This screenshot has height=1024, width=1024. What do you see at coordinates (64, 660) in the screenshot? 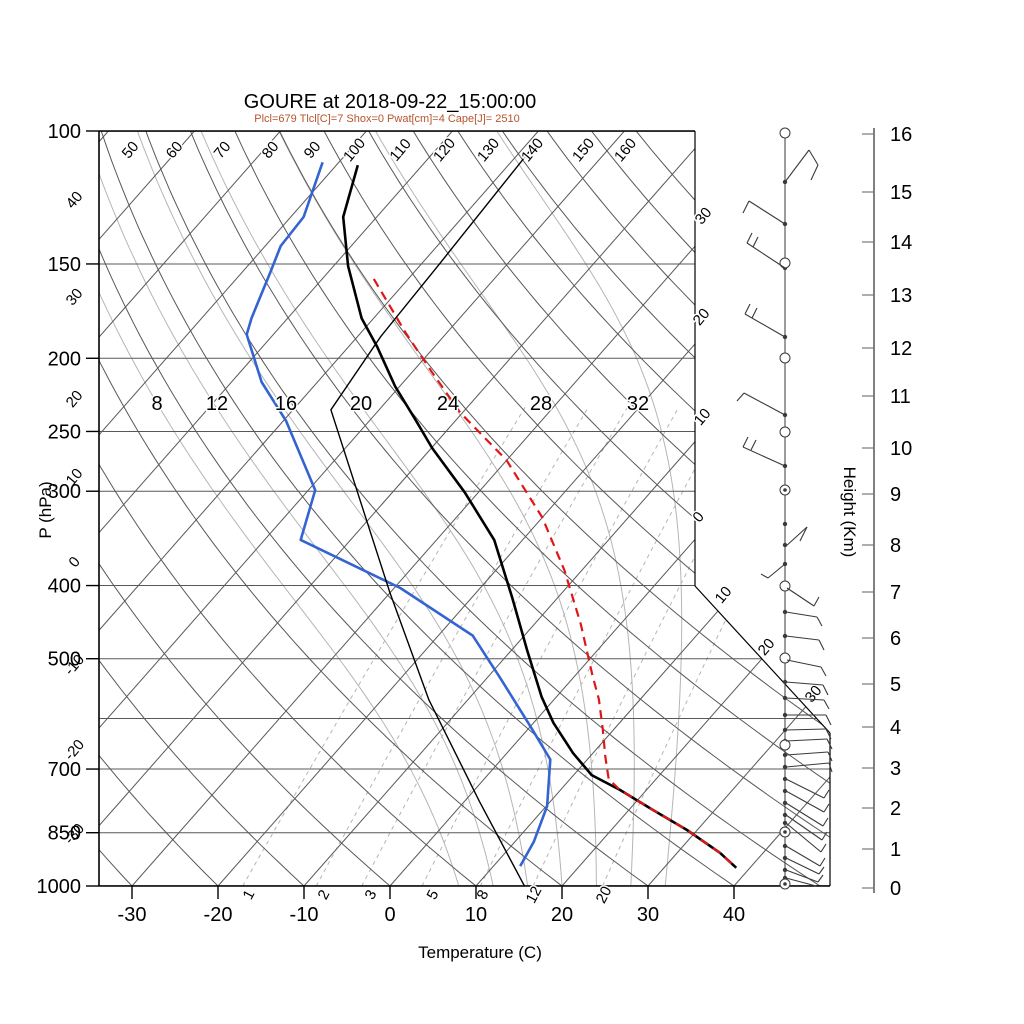
I see `svg-text: 500` at bounding box center [64, 660].